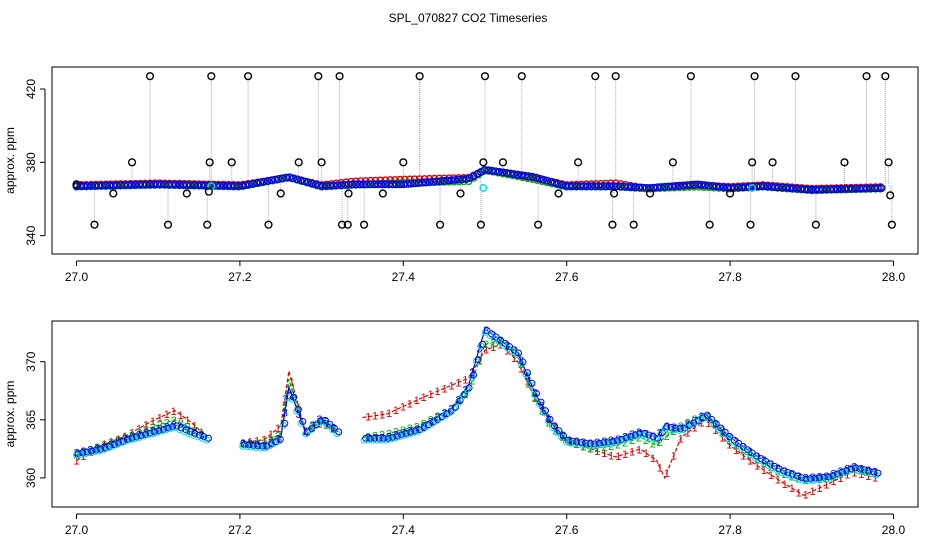 The image size is (936, 540). Describe the element at coordinates (894, 530) in the screenshot. I see `x-tick-label: 28.0` at that location.